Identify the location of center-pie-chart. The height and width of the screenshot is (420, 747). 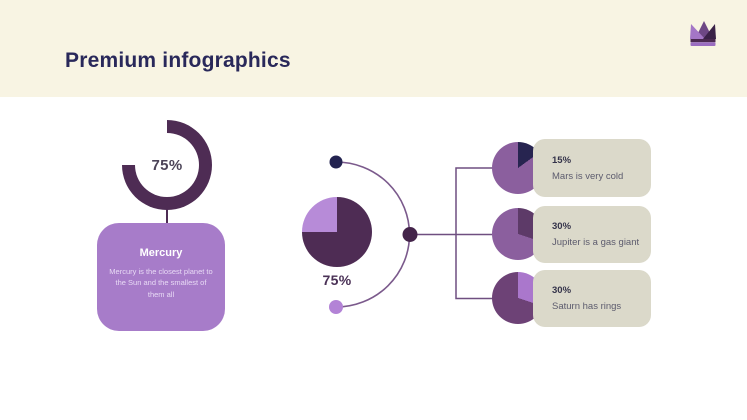
(337, 232).